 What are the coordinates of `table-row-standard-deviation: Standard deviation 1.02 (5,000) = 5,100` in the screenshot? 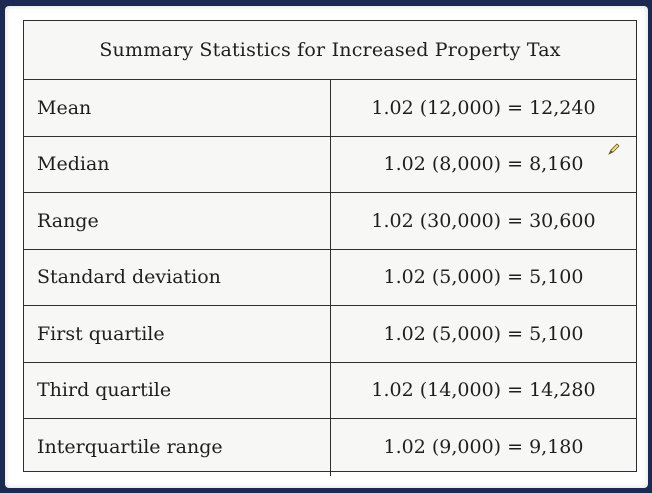 It's located at (330, 277).